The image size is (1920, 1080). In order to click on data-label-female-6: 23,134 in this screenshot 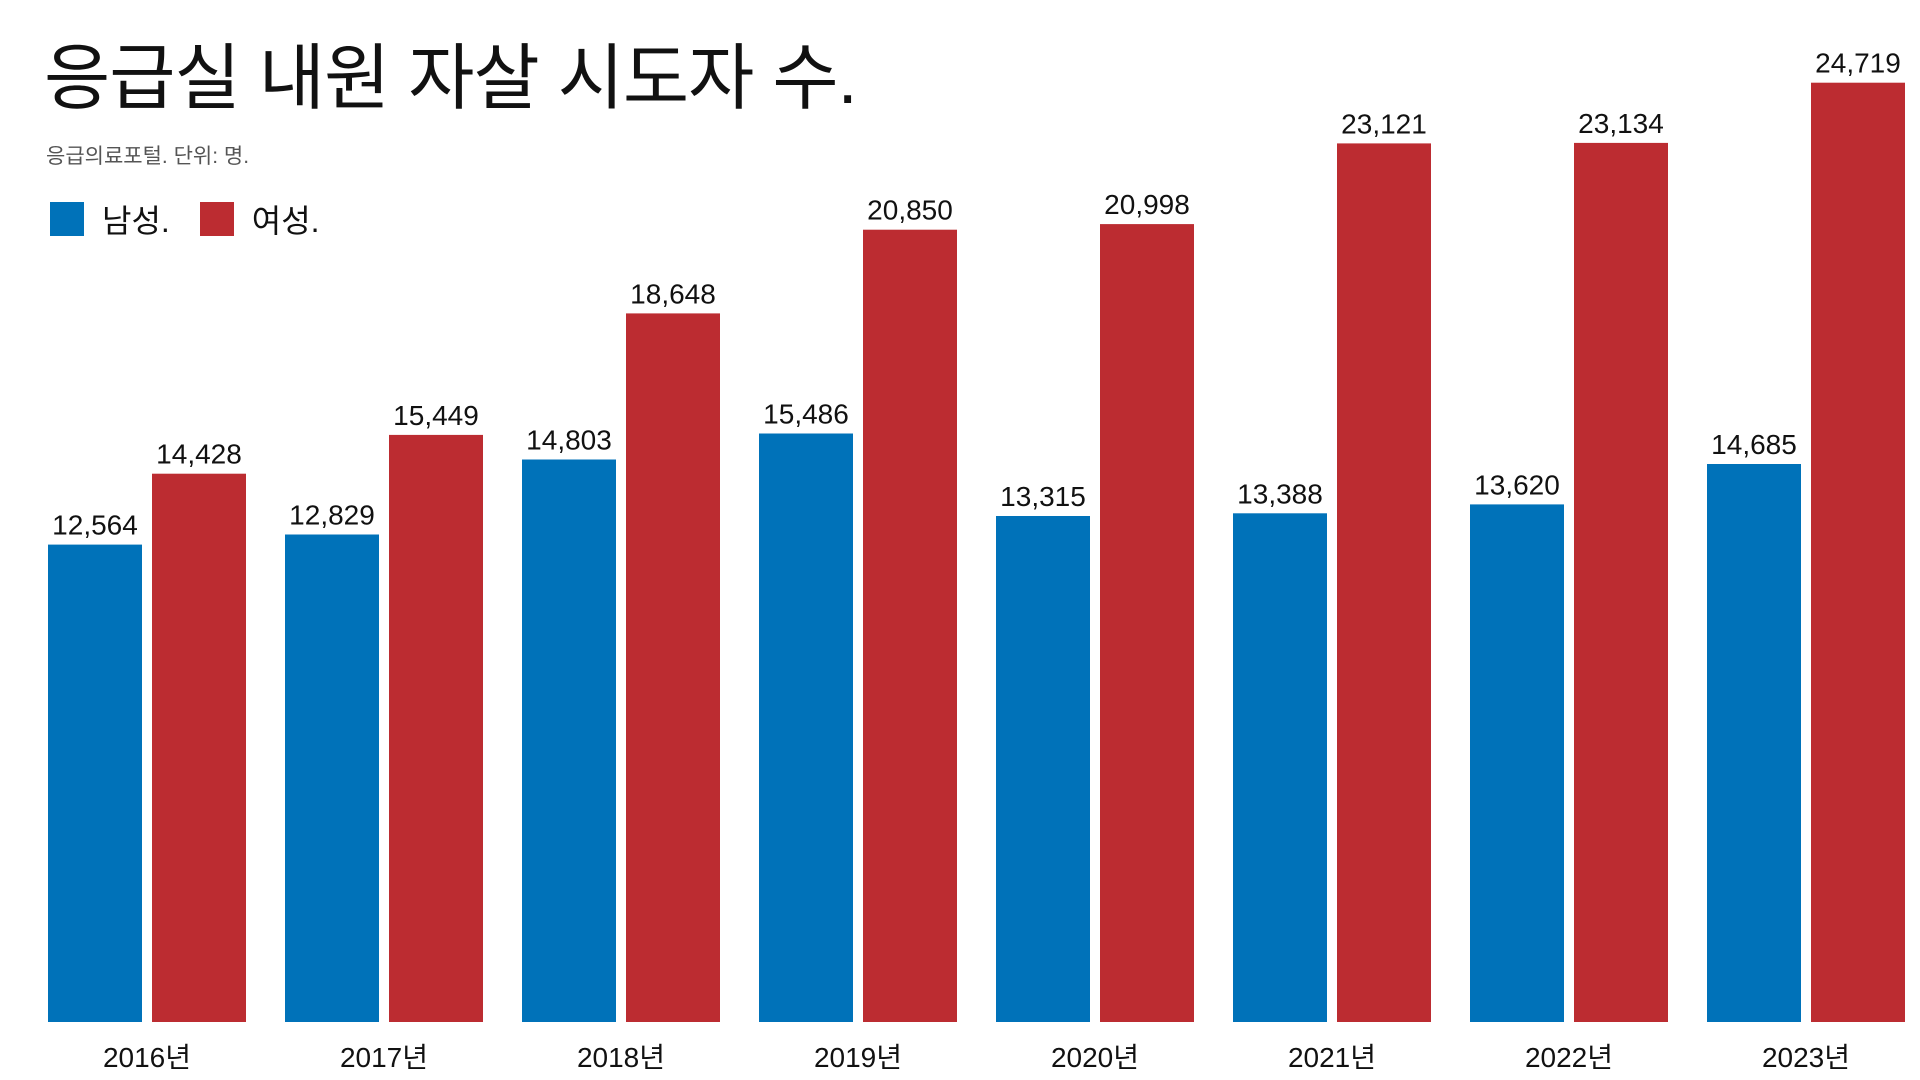, I will do `click(1621, 123)`.